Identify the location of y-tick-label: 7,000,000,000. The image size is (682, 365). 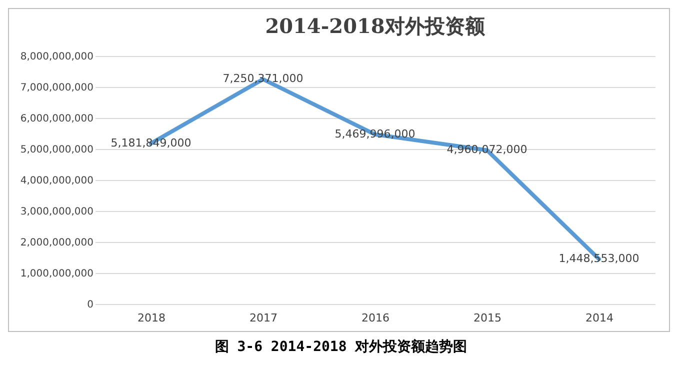
(57, 88).